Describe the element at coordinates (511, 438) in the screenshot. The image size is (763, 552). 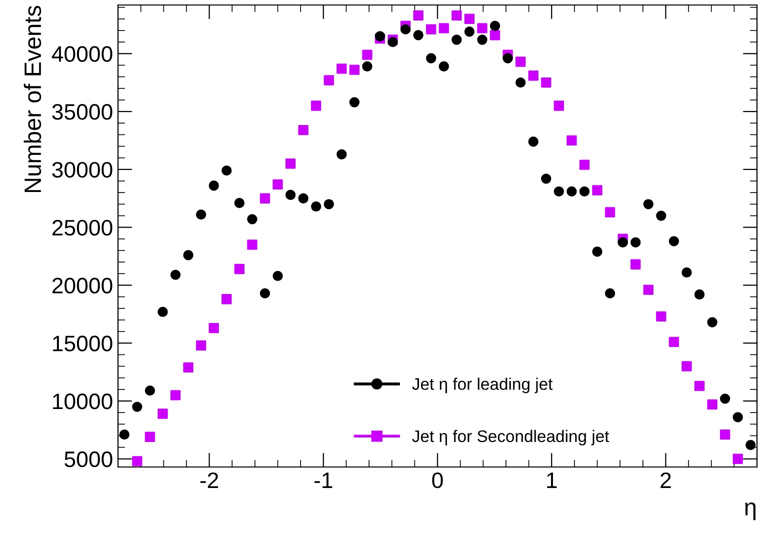
I see `legend-label: Jet η for Secondleading jet` at that location.